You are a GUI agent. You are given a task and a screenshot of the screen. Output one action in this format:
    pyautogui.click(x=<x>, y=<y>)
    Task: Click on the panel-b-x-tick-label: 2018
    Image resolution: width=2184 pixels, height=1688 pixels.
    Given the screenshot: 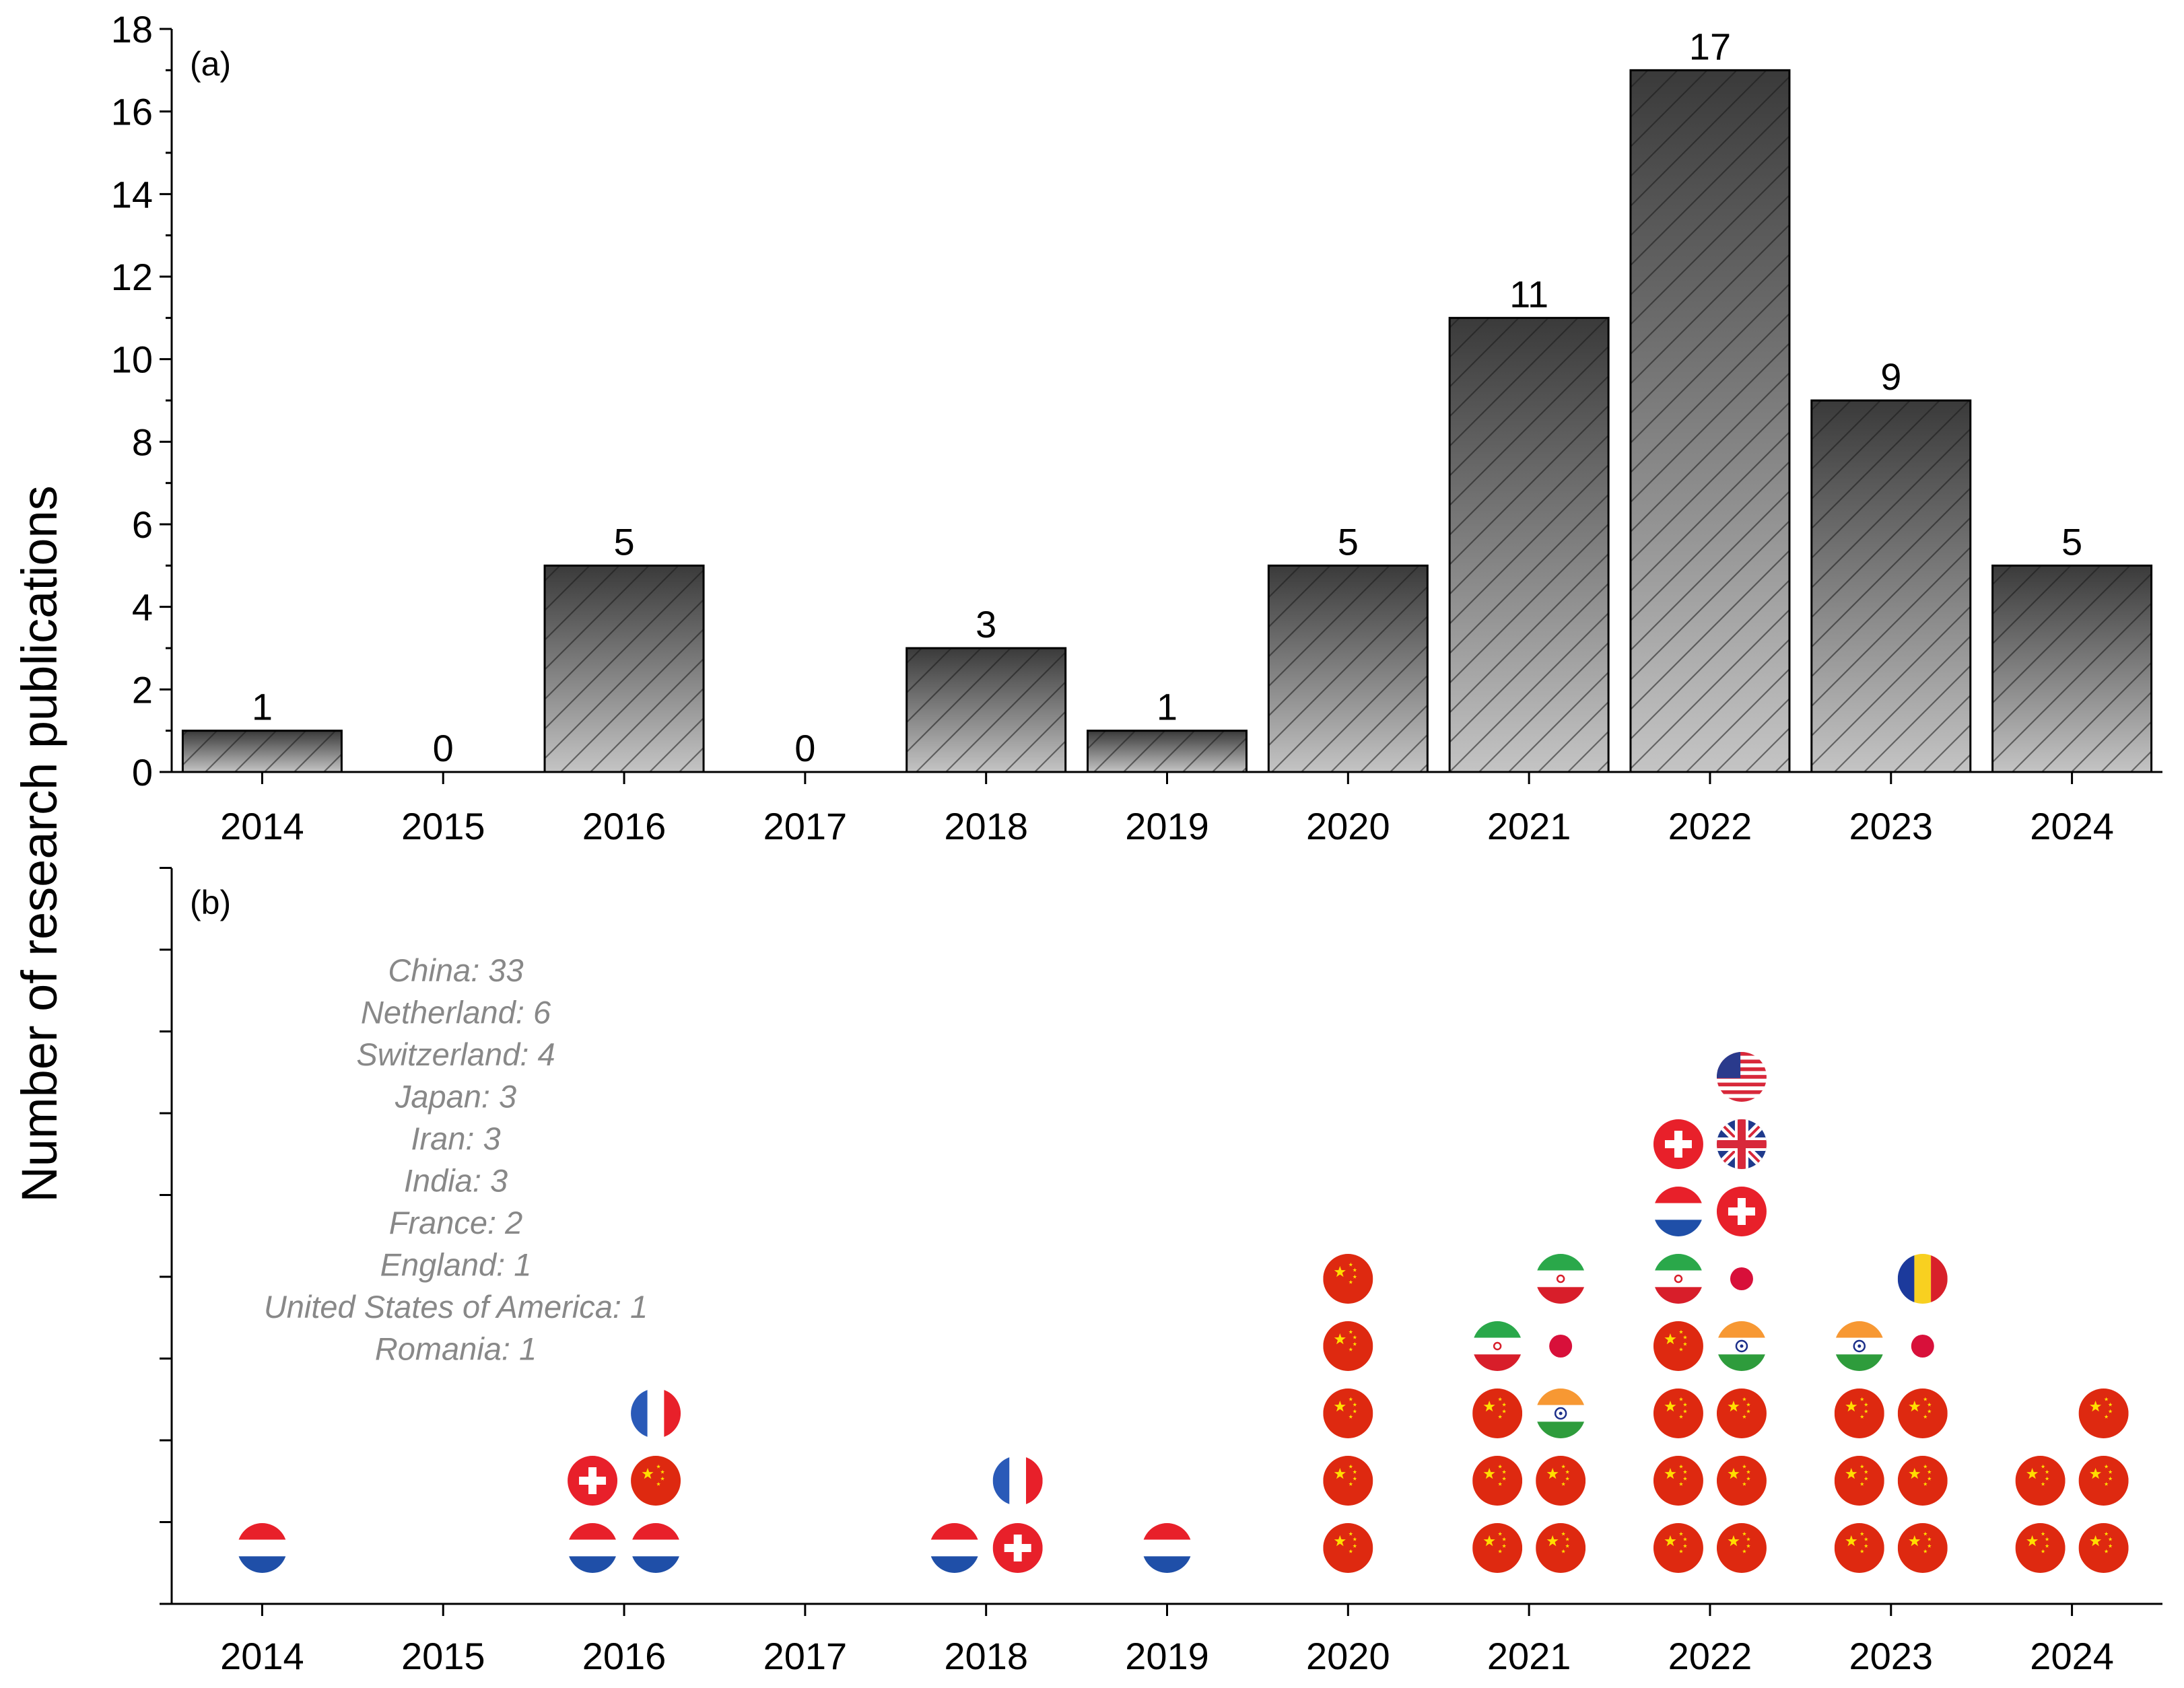 What is the action you would take?
    pyautogui.click(x=986, y=1656)
    